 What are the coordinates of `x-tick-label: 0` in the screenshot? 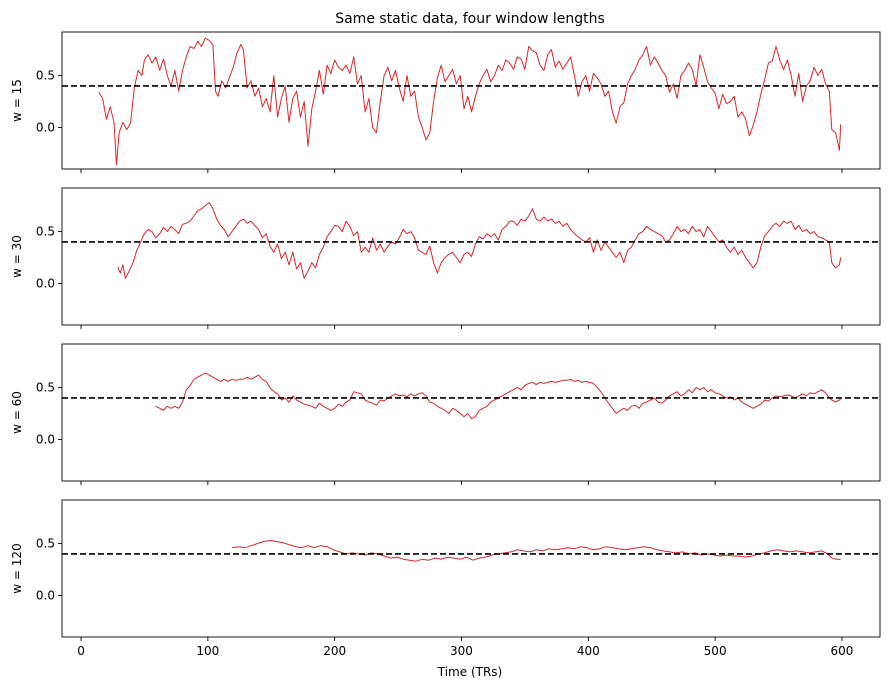 It's located at (81, 651).